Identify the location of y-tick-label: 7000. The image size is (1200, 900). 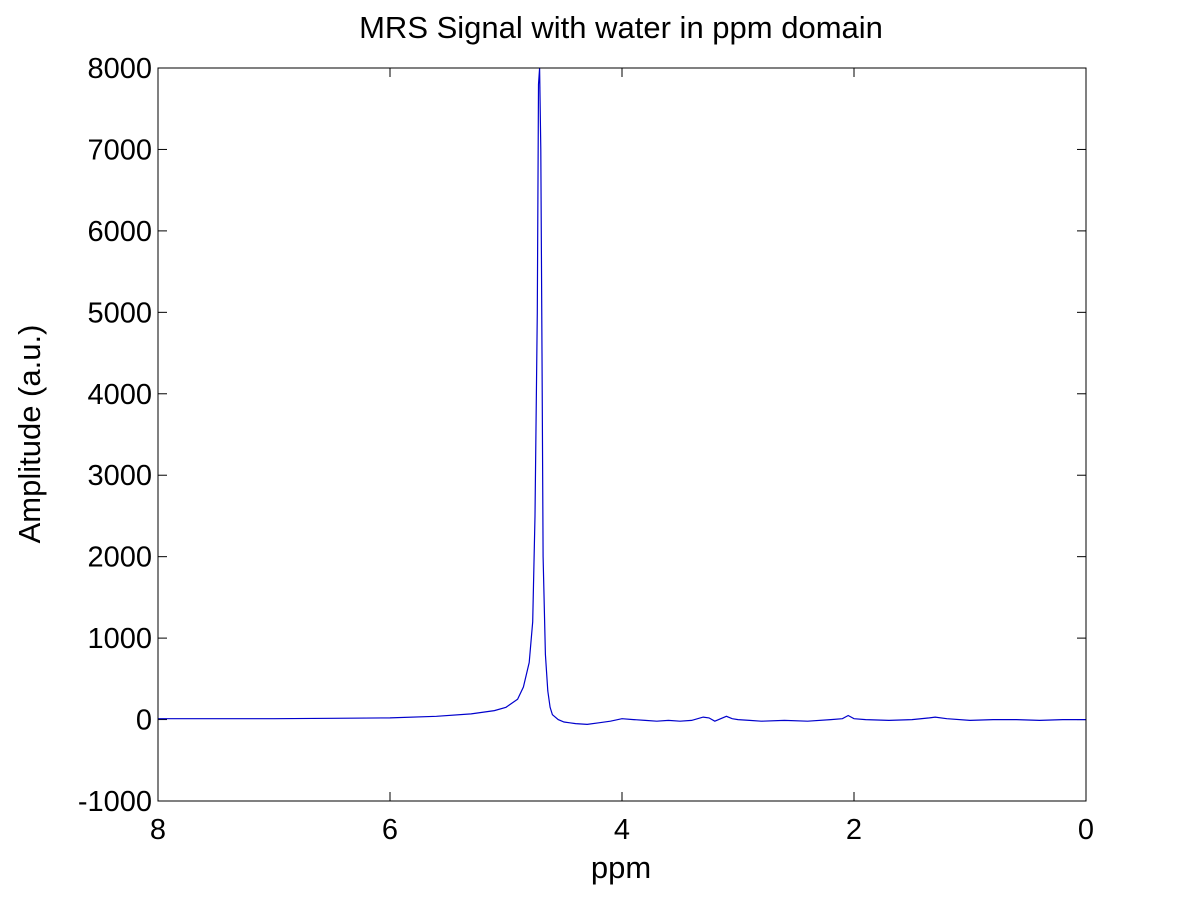
(119, 150).